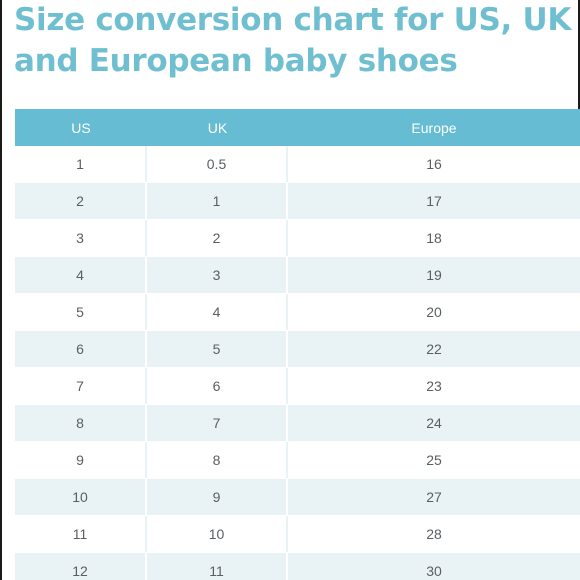  I want to click on cell-us: 6, so click(81, 349).